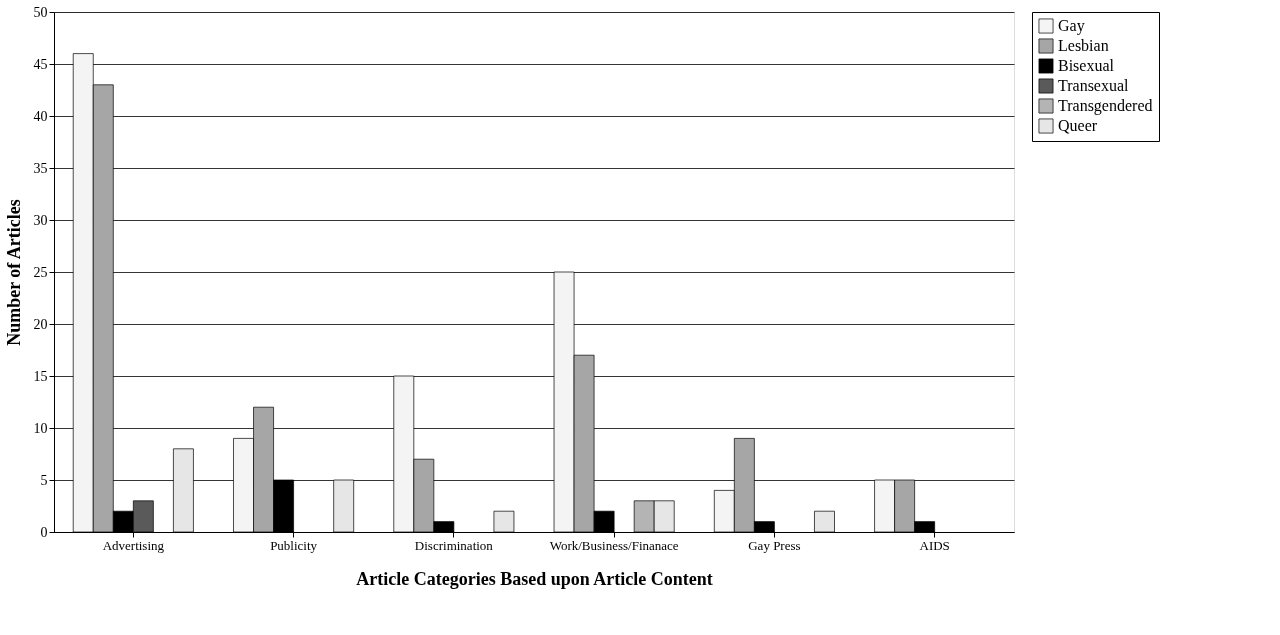 The image size is (1280, 635). Describe the element at coordinates (1086, 65) in the screenshot. I see `legend-label: Bisexual` at that location.